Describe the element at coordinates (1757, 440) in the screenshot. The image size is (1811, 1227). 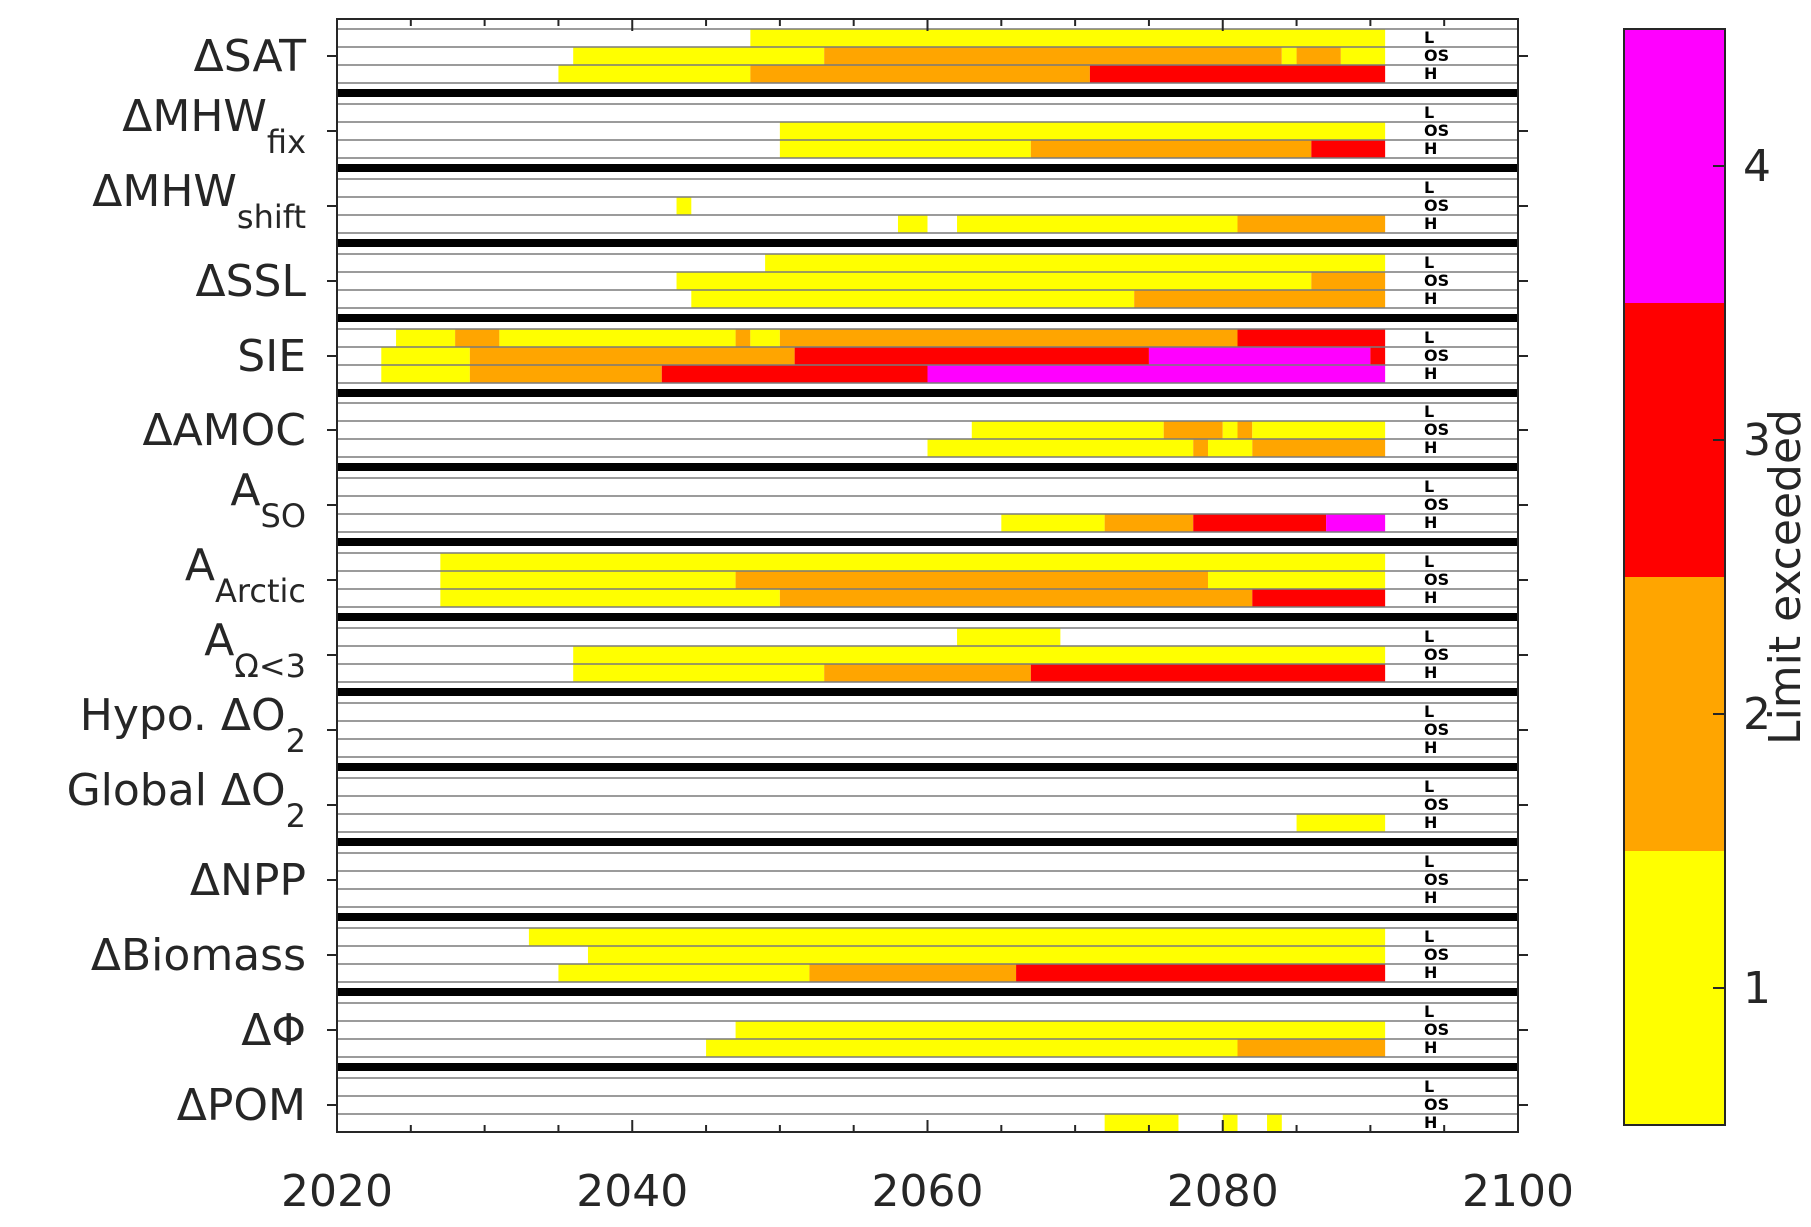
I see `colorbar-tick-label: 3` at that location.